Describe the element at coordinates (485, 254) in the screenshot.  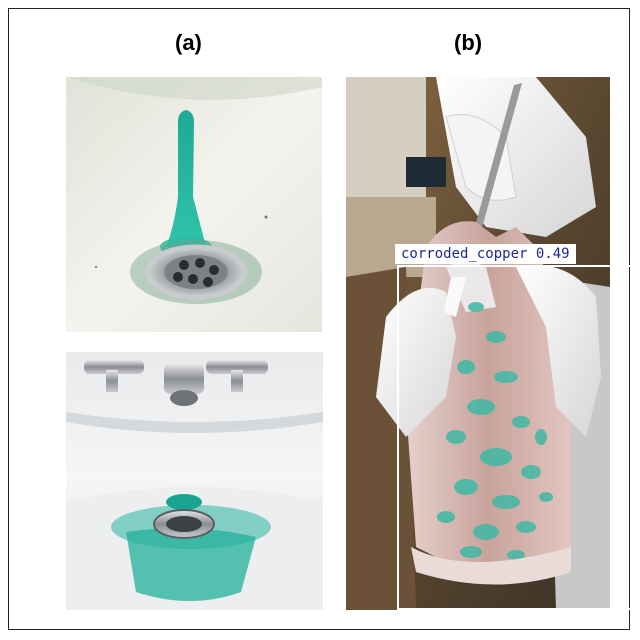
I see `detection-label: corroded_copper 0.49` at that location.